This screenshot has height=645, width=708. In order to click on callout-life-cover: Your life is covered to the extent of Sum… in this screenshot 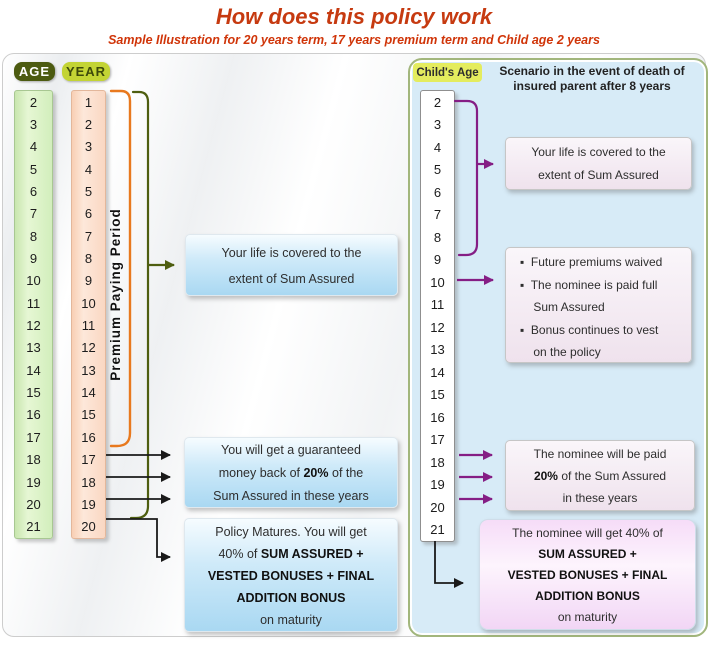, I will do `click(291, 265)`.